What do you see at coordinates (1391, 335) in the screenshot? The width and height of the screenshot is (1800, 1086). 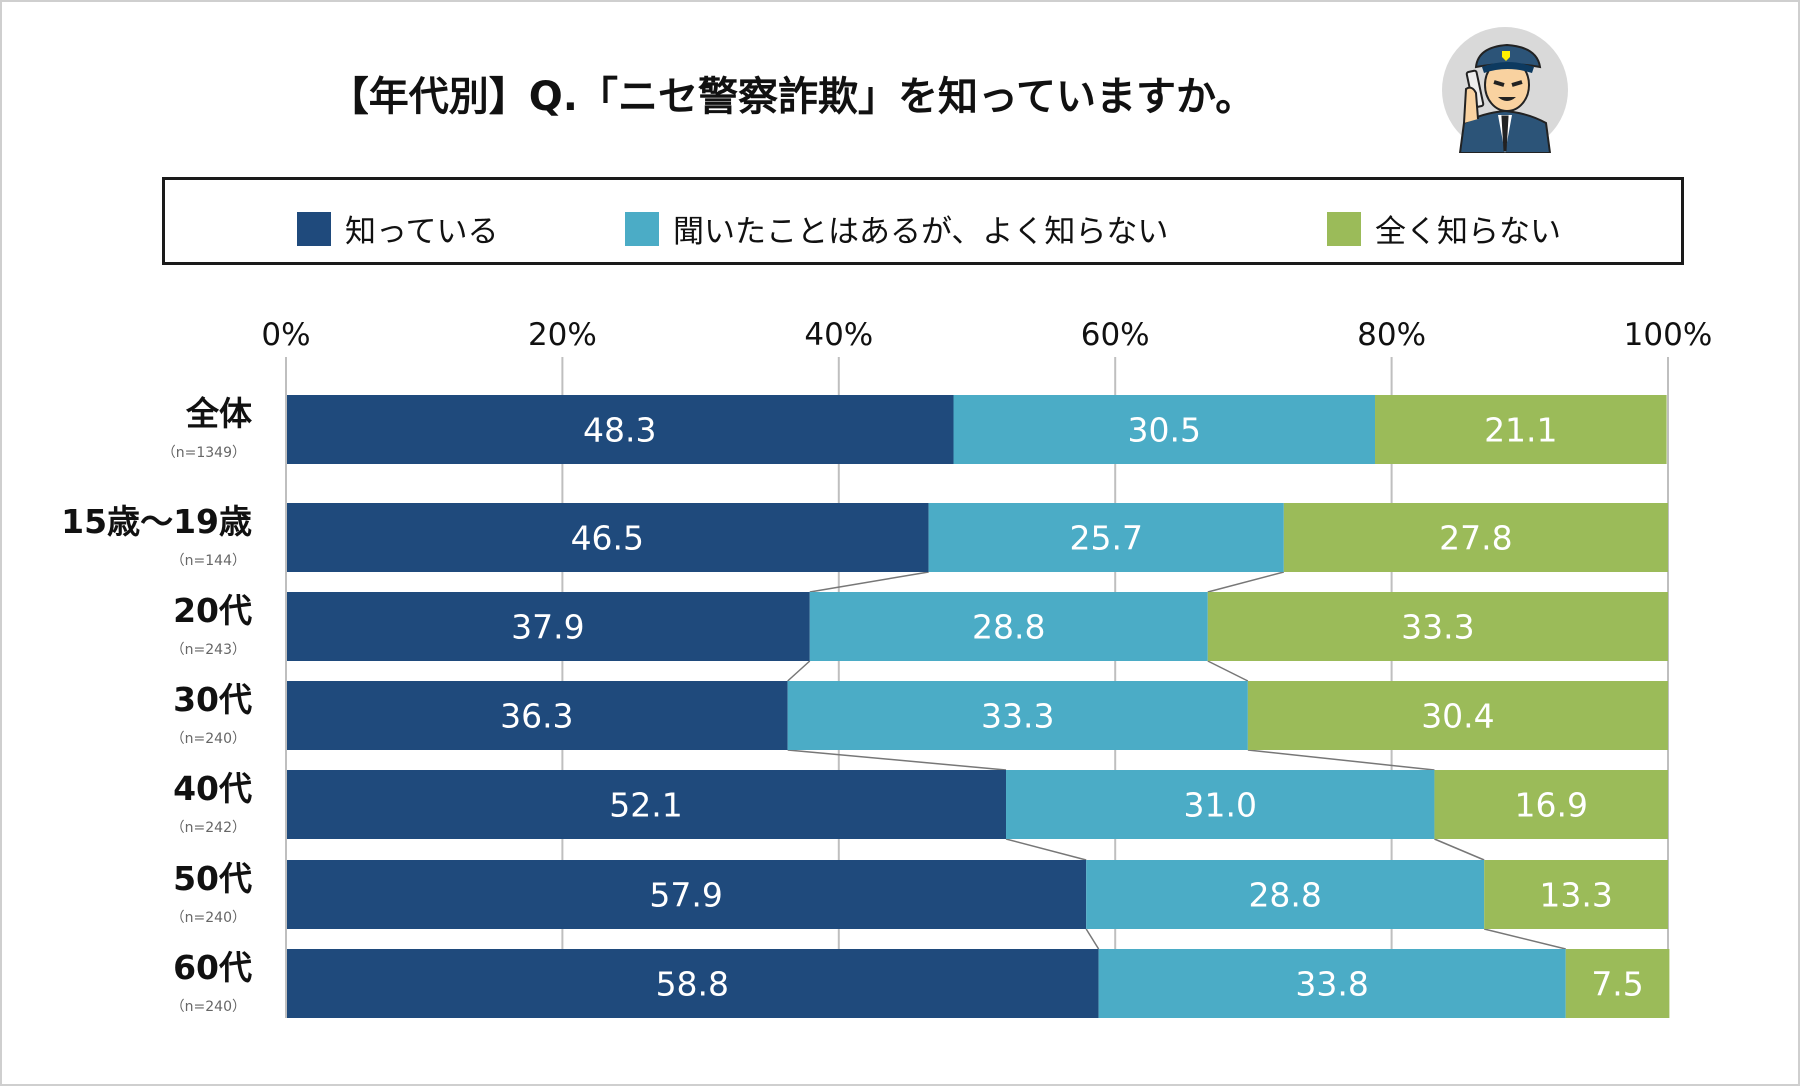 I see `x-tick-label: 80%` at bounding box center [1391, 335].